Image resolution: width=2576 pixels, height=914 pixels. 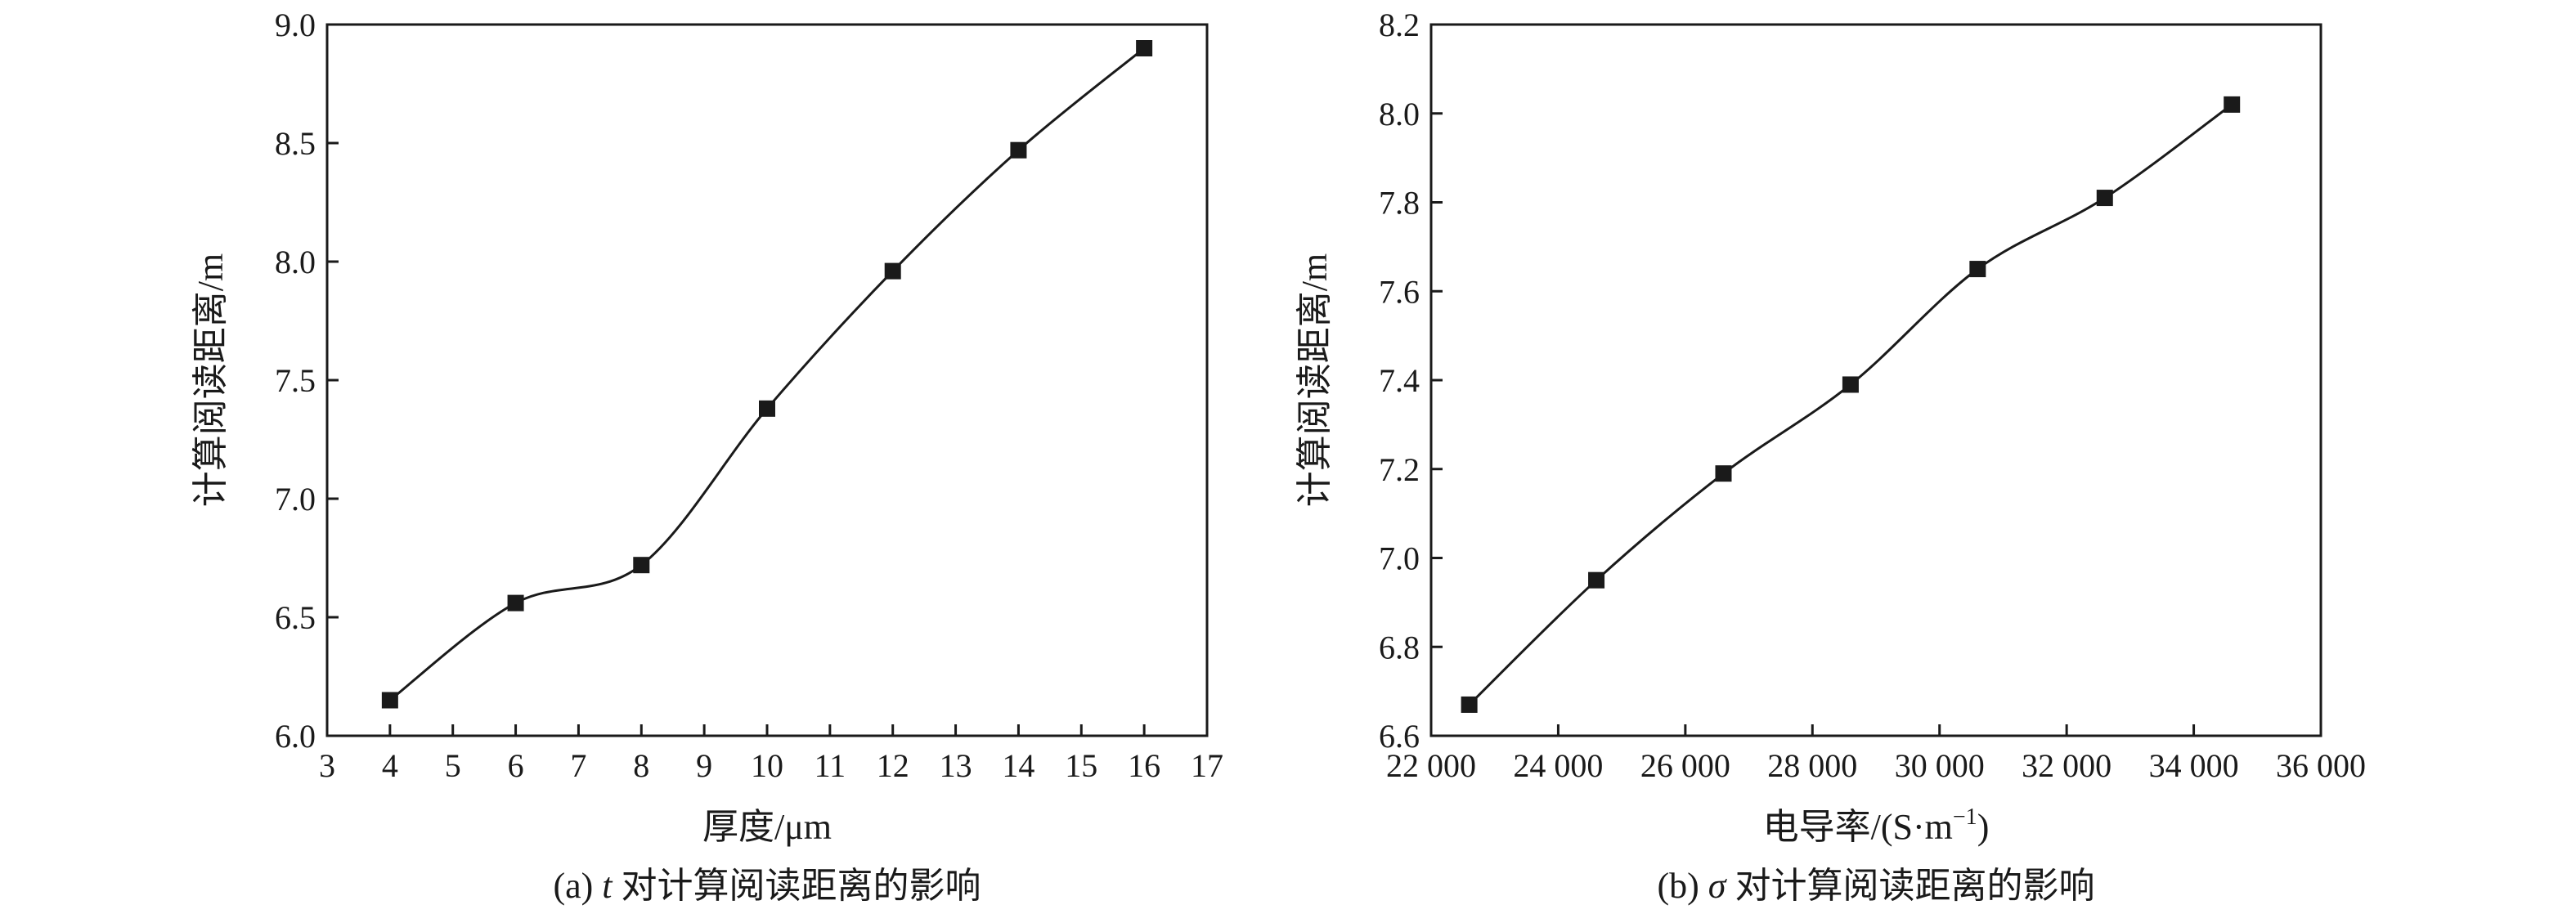 What do you see at coordinates (390, 765) in the screenshot?
I see `chart-a-x-tick-label: 4` at bounding box center [390, 765].